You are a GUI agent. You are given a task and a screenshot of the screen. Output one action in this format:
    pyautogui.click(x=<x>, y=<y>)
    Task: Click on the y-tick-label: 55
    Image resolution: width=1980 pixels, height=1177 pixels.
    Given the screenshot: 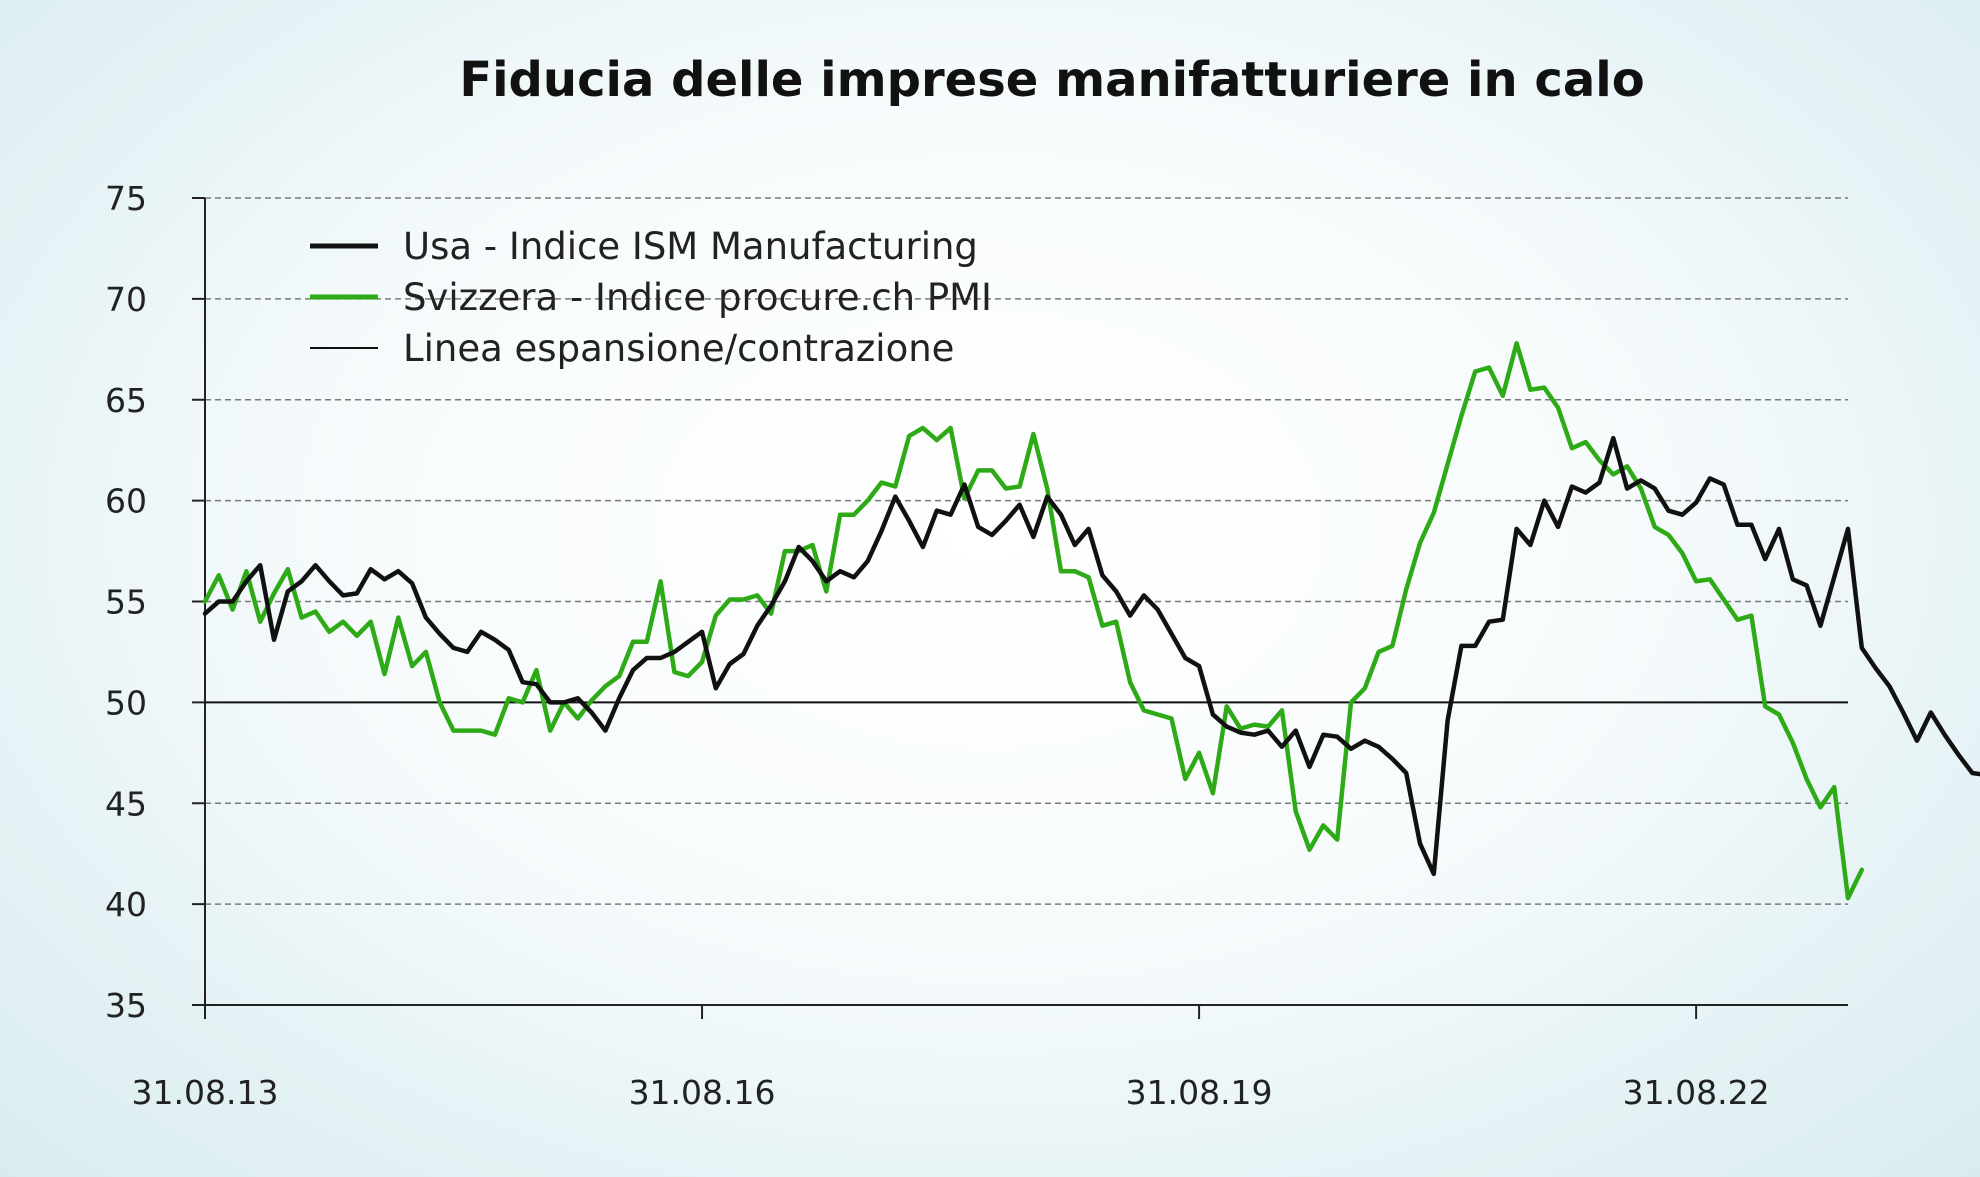 What is the action you would take?
    pyautogui.click(x=126, y=602)
    